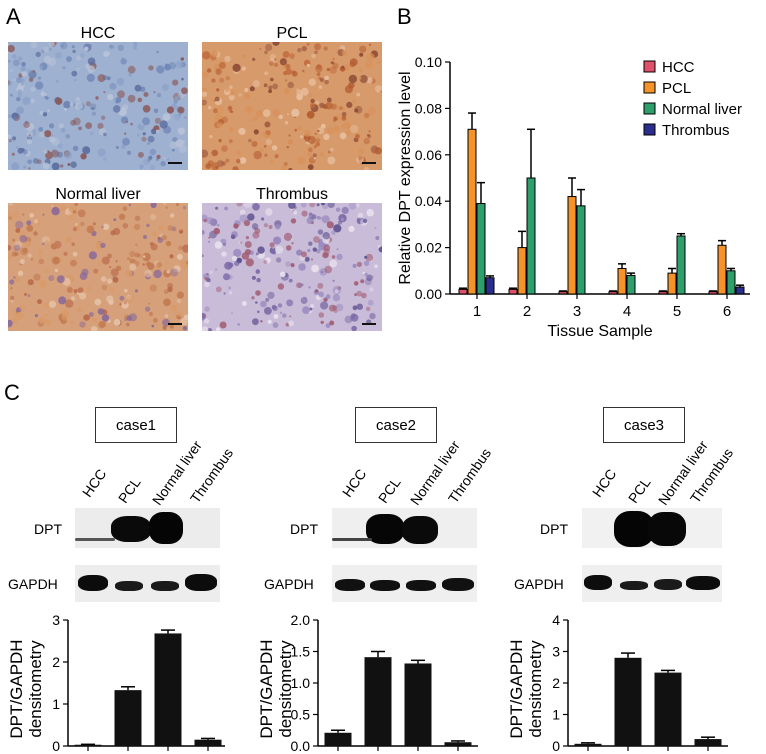 This screenshot has height=754, width=766. What do you see at coordinates (147, 528) in the screenshot?
I see `case1-dpt-blot` at bounding box center [147, 528].